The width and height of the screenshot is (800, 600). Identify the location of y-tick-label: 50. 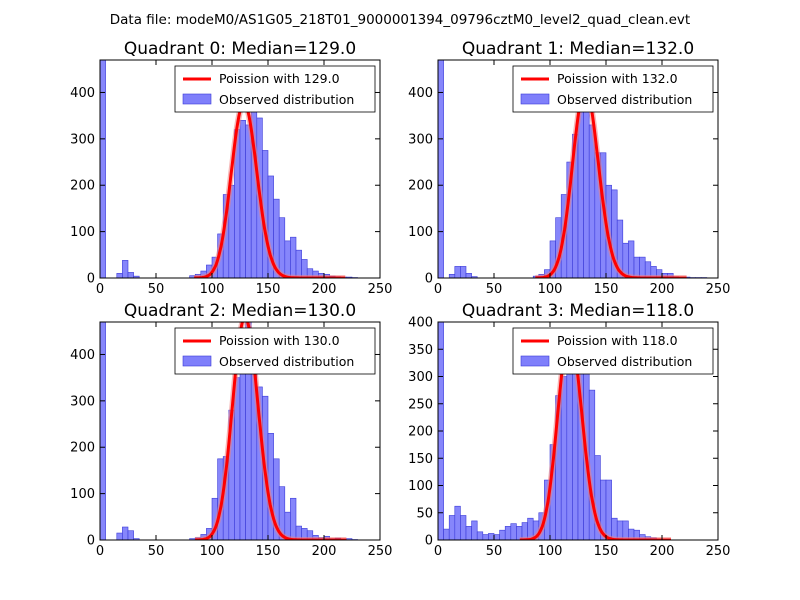
(424, 513).